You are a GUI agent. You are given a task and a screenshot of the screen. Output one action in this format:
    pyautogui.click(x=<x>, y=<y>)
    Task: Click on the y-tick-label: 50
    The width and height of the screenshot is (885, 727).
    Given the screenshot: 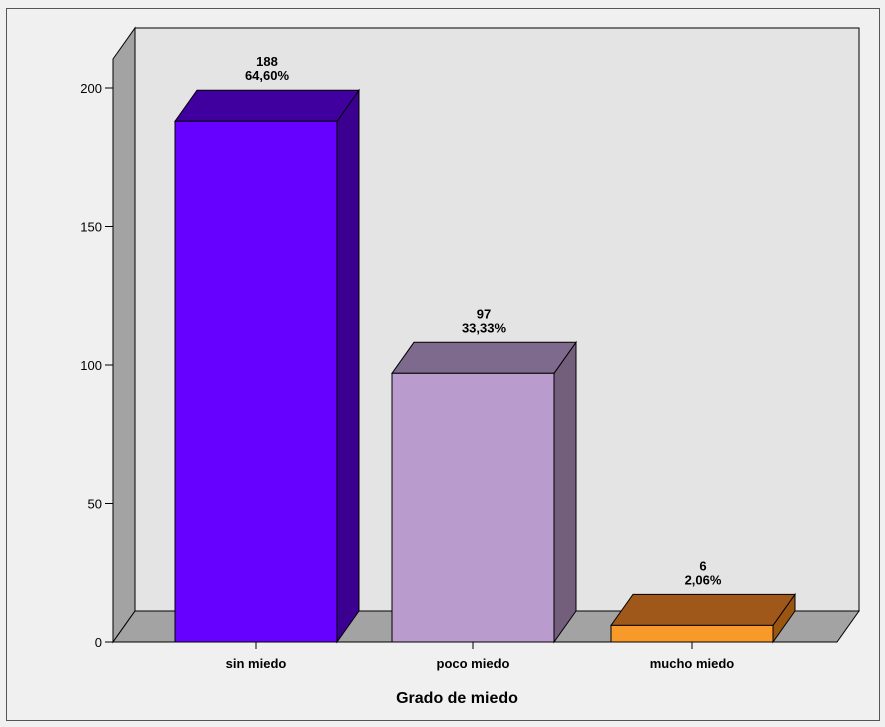 What is the action you would take?
    pyautogui.click(x=95, y=504)
    